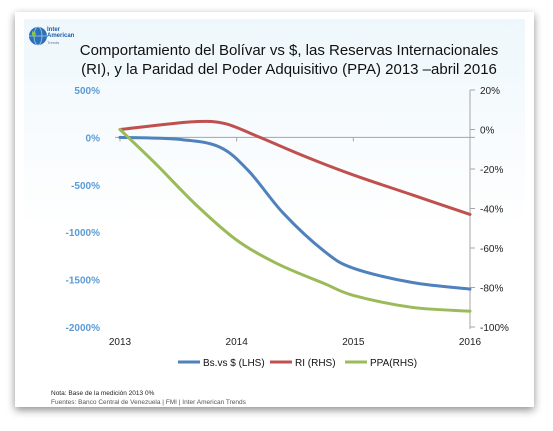 The height and width of the screenshot is (431, 553). Describe the element at coordinates (83, 281) in the screenshot. I see `left-axis-tick-label: -1500%` at that location.